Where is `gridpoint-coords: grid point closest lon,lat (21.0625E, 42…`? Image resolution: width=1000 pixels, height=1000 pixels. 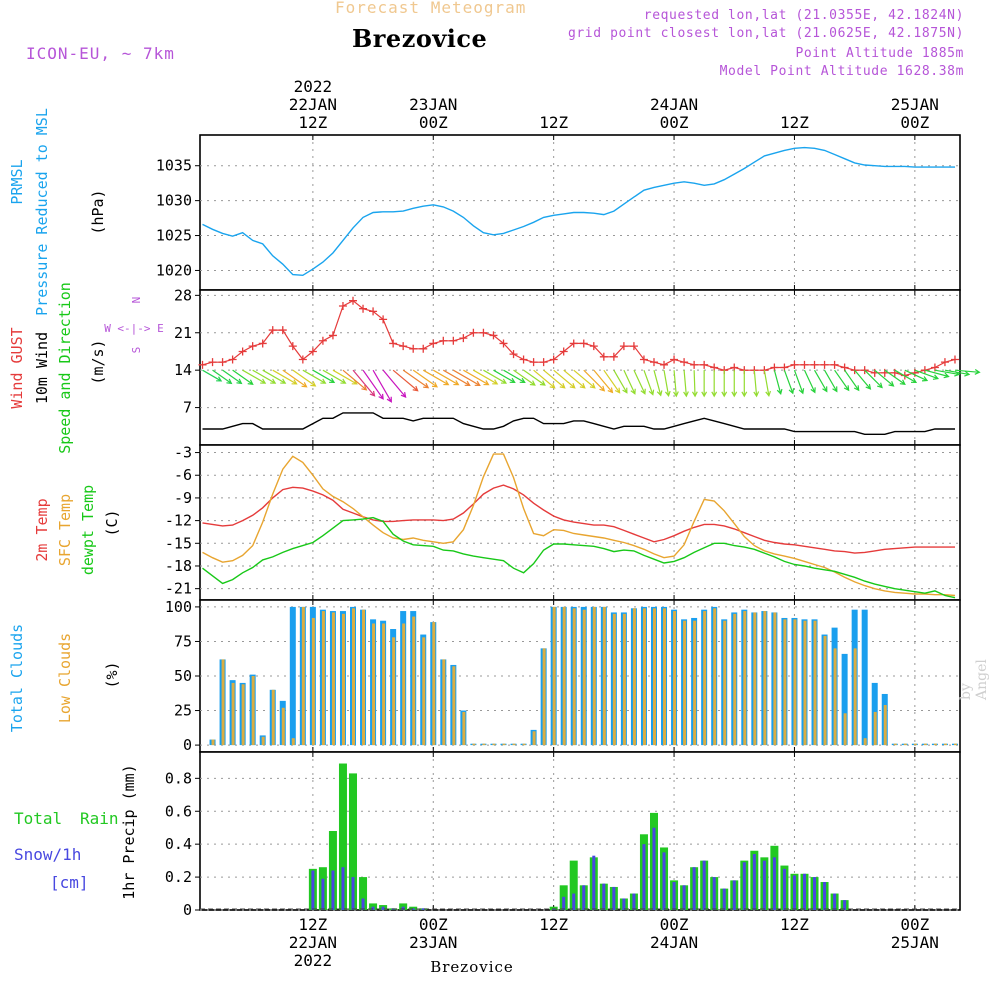
gridpoint-coords: grid point closest lon,lat (21.0625E, 42… is located at coordinates (765, 33).